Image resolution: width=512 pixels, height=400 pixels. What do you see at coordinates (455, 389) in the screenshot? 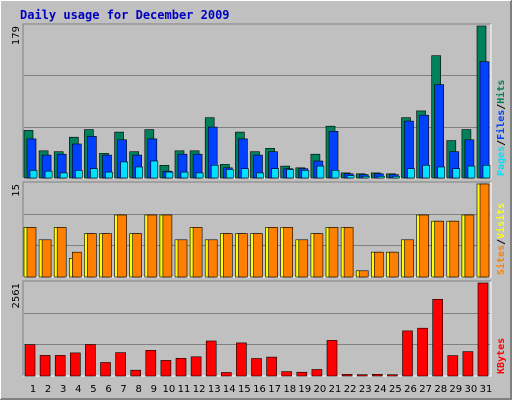
I see `x-tick-label: 29` at bounding box center [455, 389].